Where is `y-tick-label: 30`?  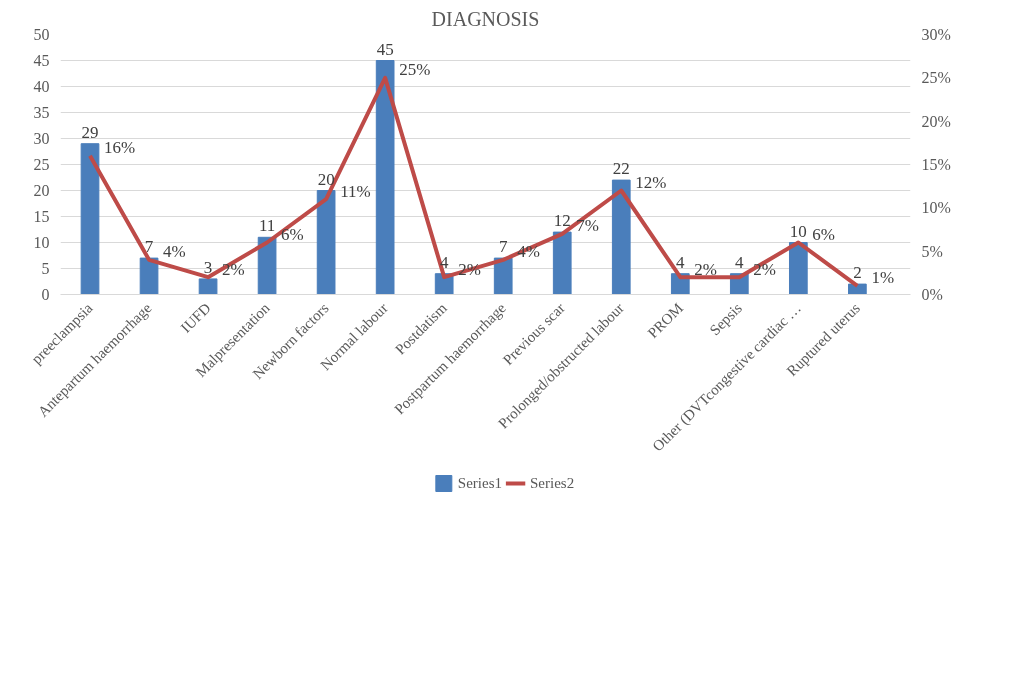
y-tick-label: 30 is located at coordinates (41, 138).